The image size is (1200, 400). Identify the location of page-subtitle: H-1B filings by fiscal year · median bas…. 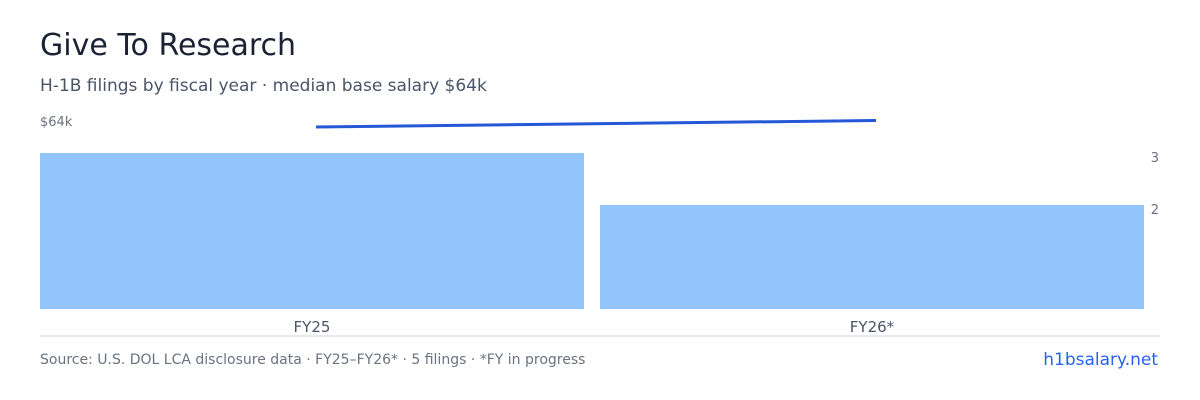
(263, 86).